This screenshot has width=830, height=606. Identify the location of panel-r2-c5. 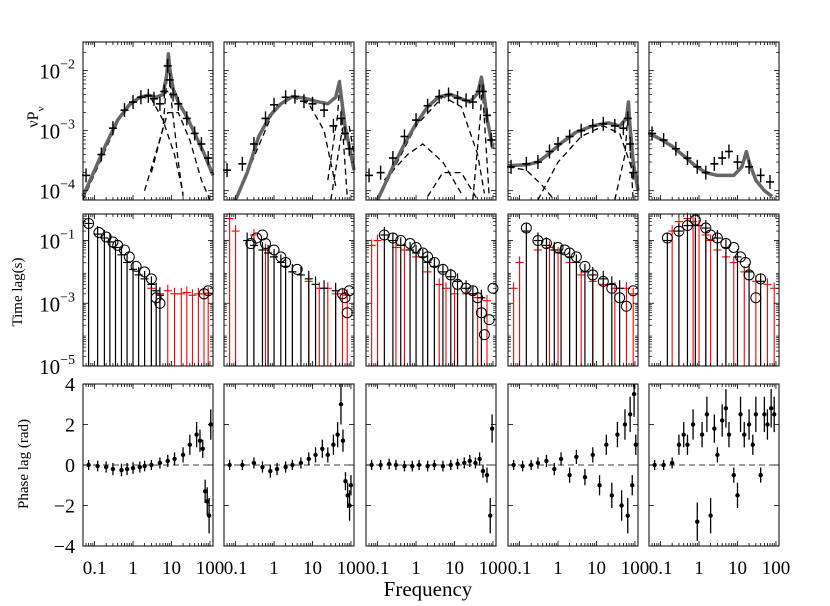
(714, 289).